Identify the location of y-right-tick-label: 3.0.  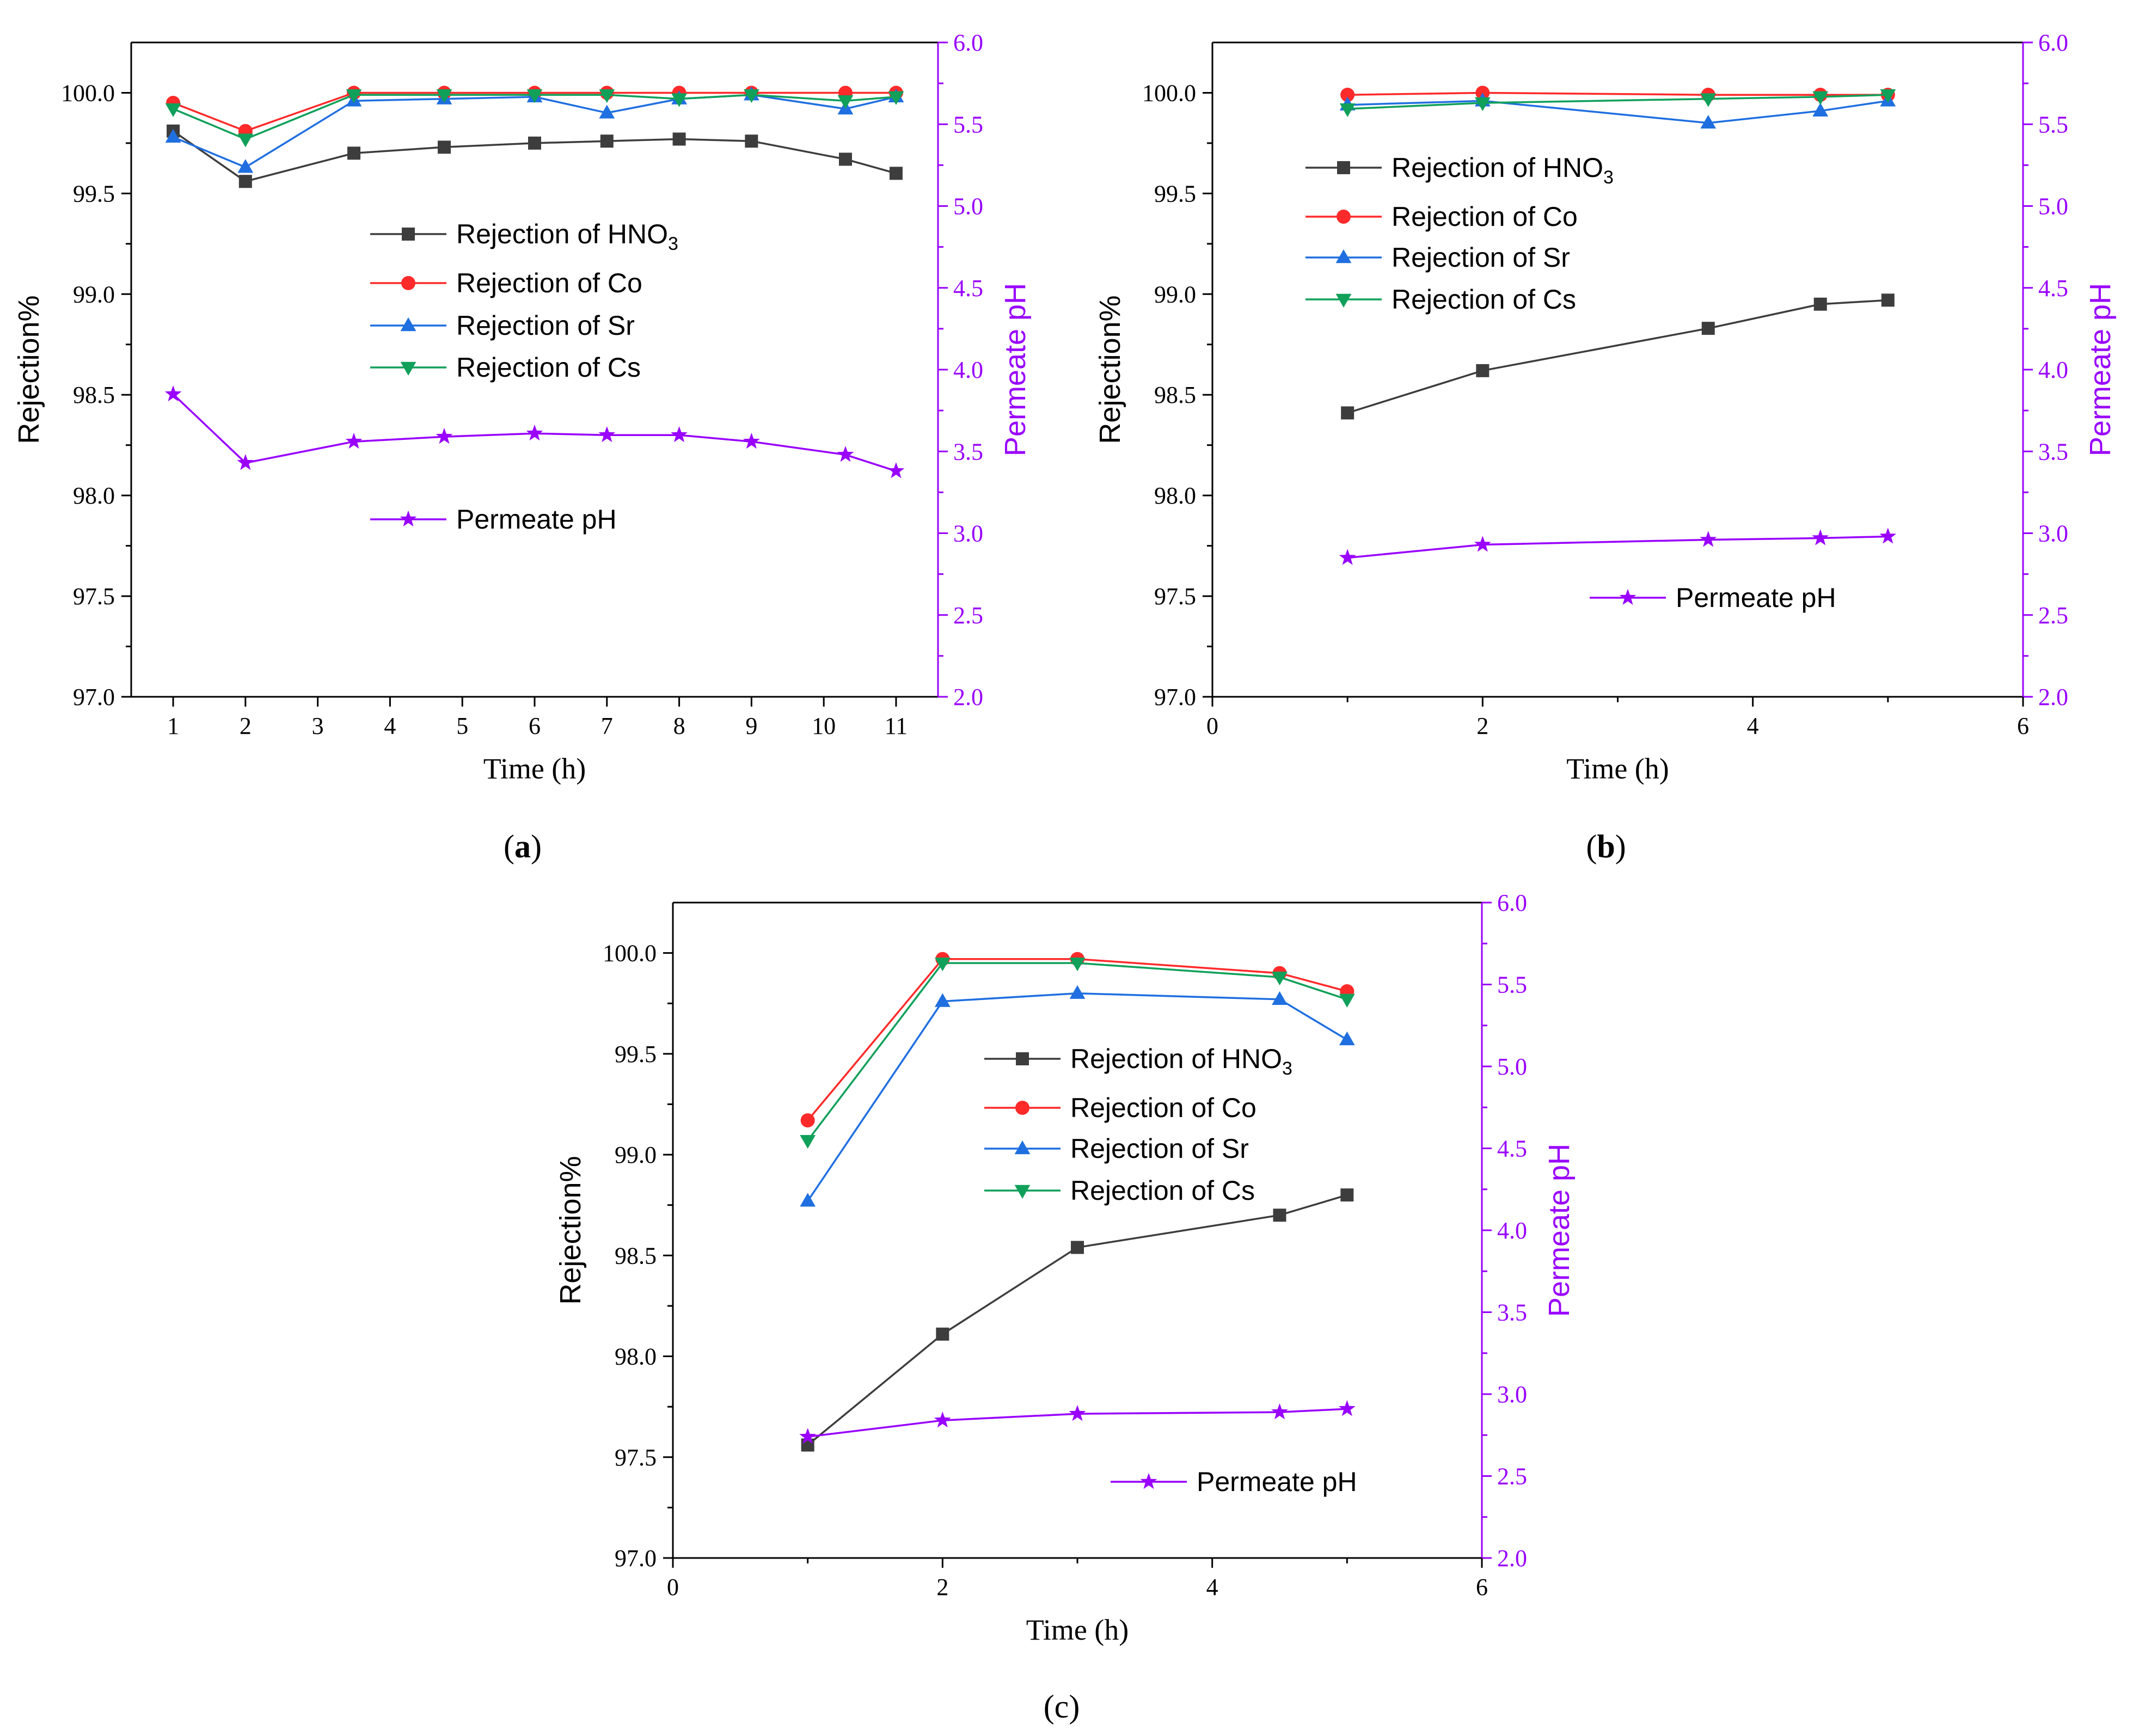
(2053, 533).